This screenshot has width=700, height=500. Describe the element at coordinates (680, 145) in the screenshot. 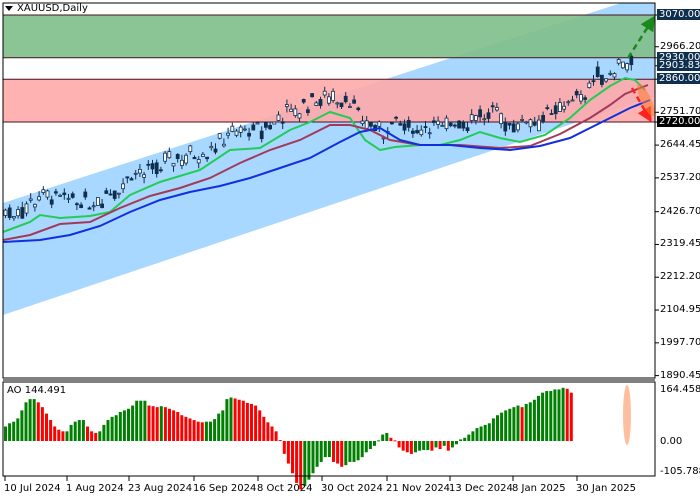

I see `price-tick: 2644.45` at that location.